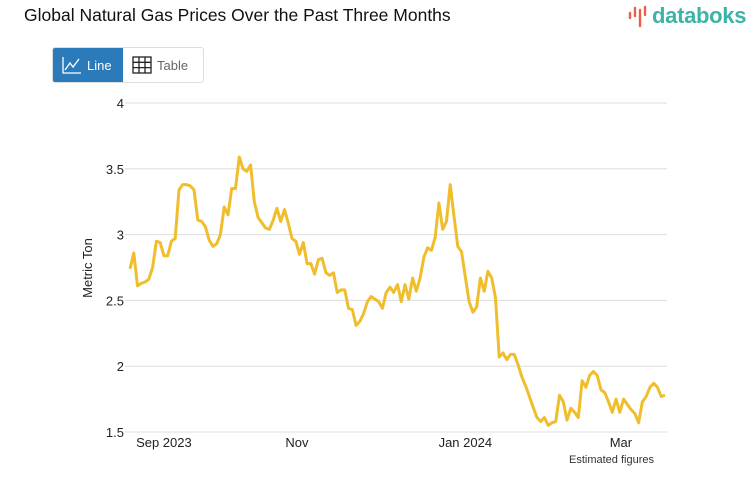  Describe the element at coordinates (611, 460) in the screenshot. I see `estimated-figures-note: Estimated figures` at that location.